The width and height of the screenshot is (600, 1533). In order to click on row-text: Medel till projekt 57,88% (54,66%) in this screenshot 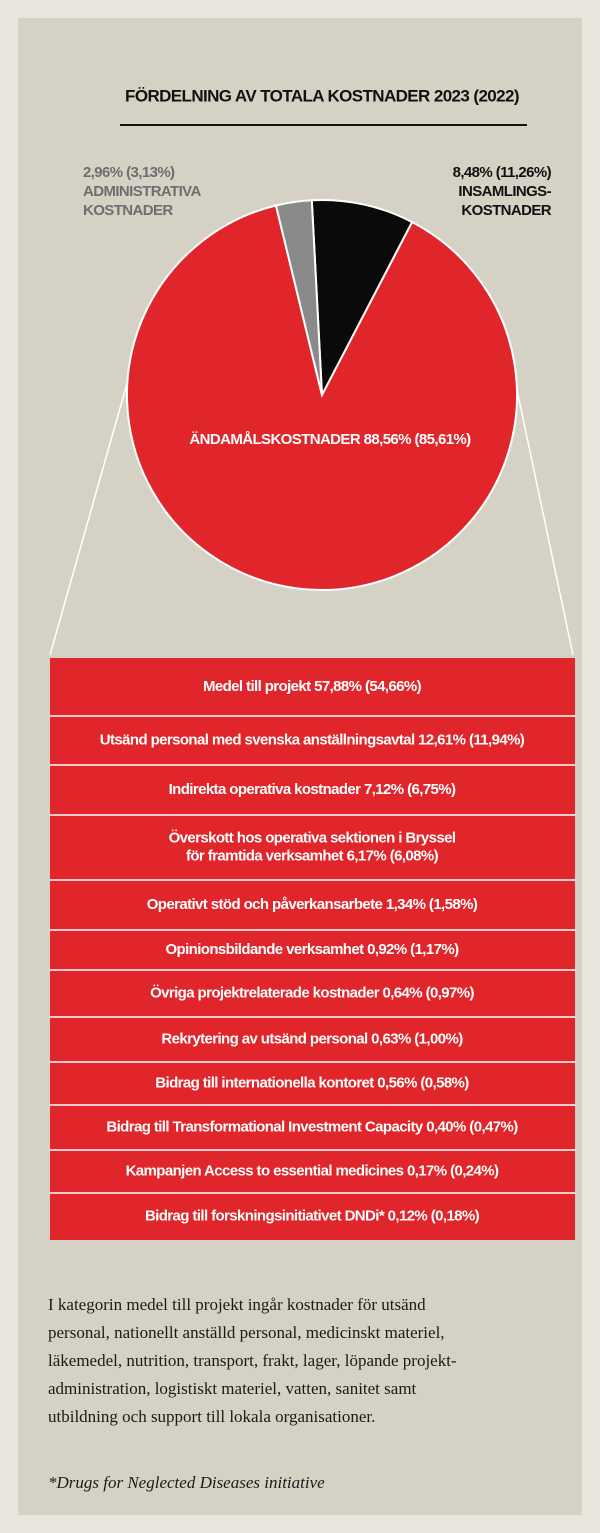, I will do `click(312, 686)`.